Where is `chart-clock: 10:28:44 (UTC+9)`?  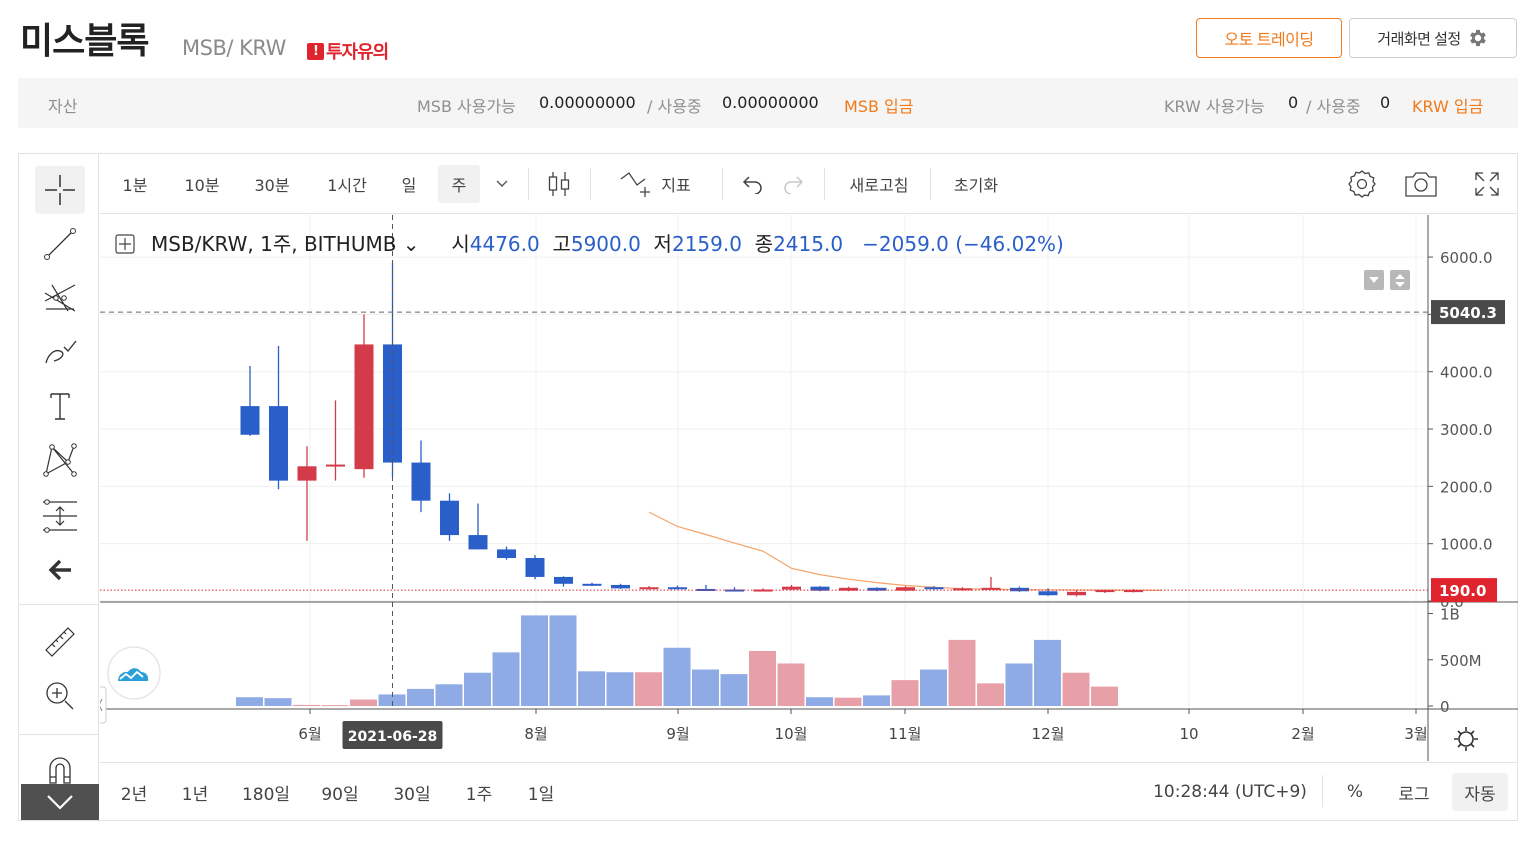 chart-clock: 10:28:44 (UTC+9) is located at coordinates (1230, 792).